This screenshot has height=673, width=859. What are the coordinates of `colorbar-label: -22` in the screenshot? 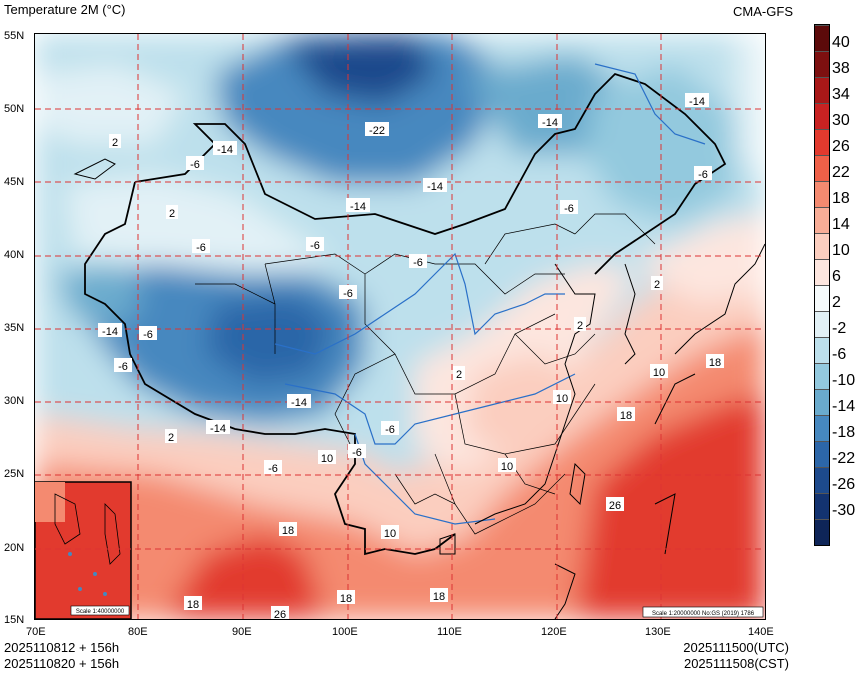 It's located at (844, 458).